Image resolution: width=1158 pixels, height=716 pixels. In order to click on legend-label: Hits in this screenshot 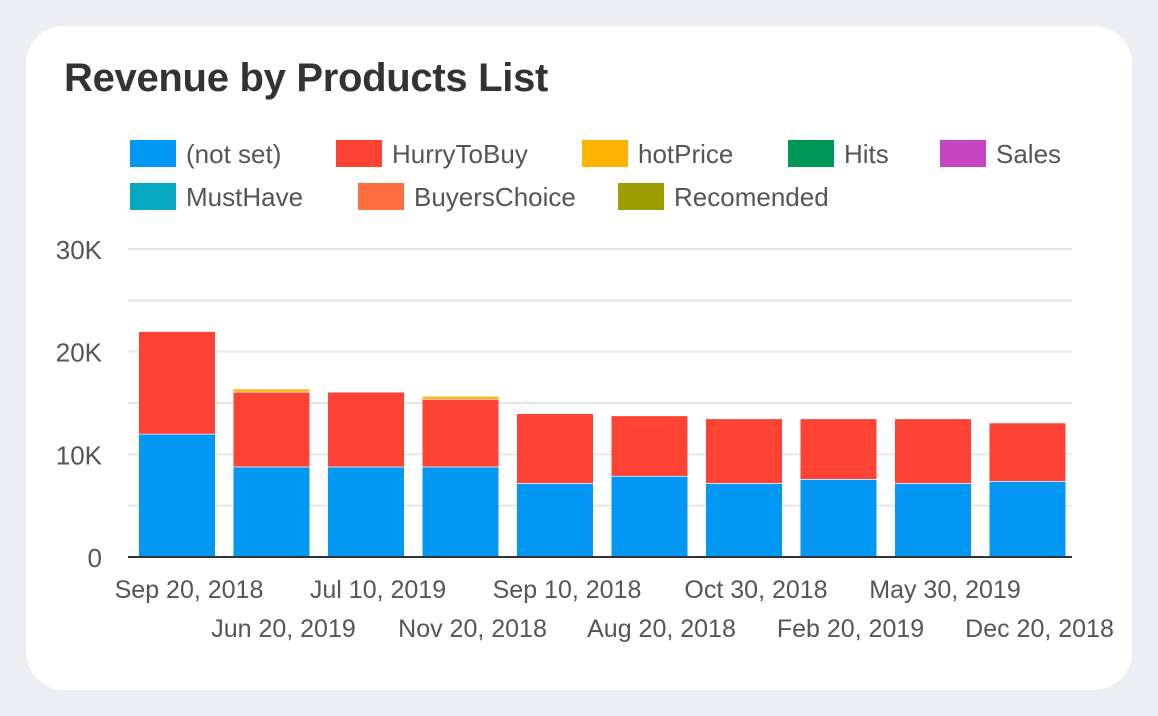, I will do `click(866, 154)`.